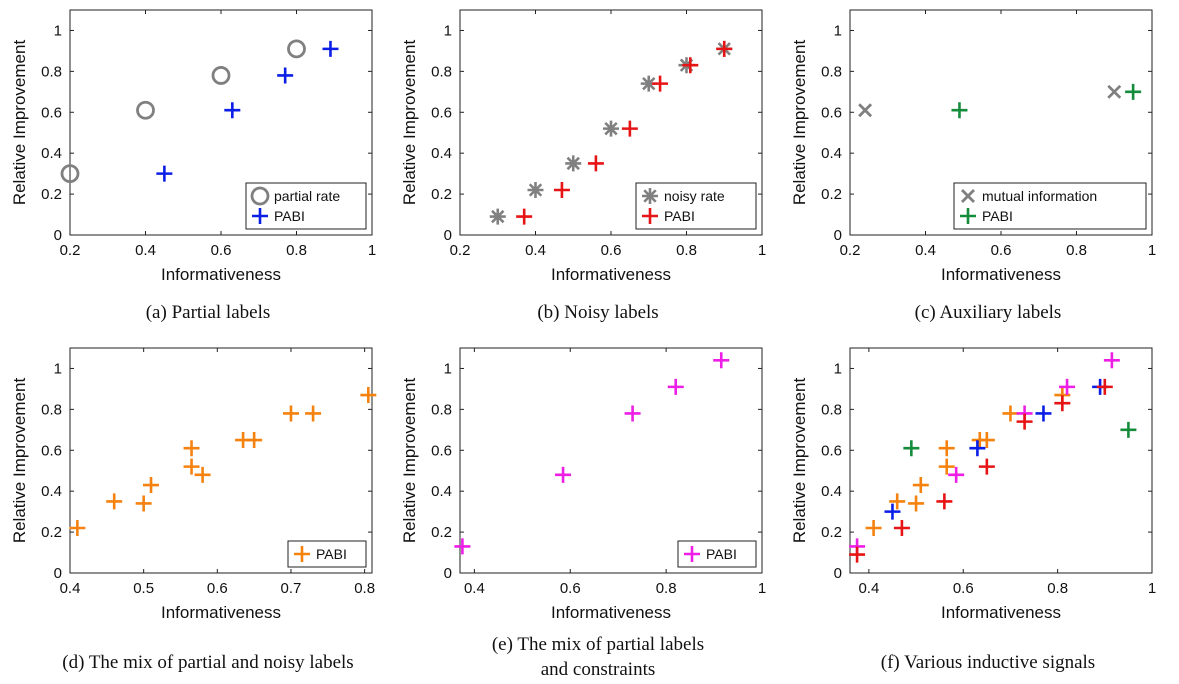 This screenshot has height=684, width=1179. I want to click on series-partial-rate, so click(183, 111).